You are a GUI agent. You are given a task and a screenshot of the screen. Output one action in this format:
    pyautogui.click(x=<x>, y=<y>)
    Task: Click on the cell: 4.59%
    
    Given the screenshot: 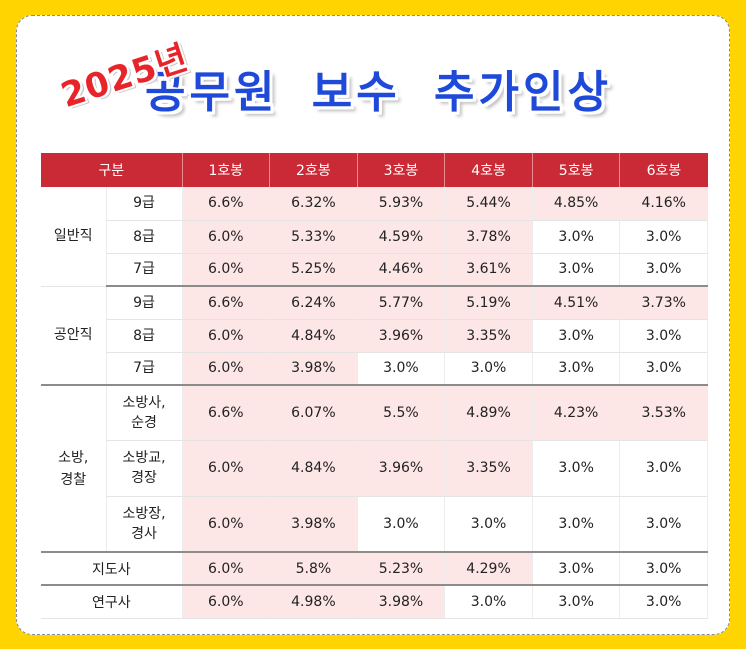 What is the action you would take?
    pyautogui.click(x=401, y=237)
    